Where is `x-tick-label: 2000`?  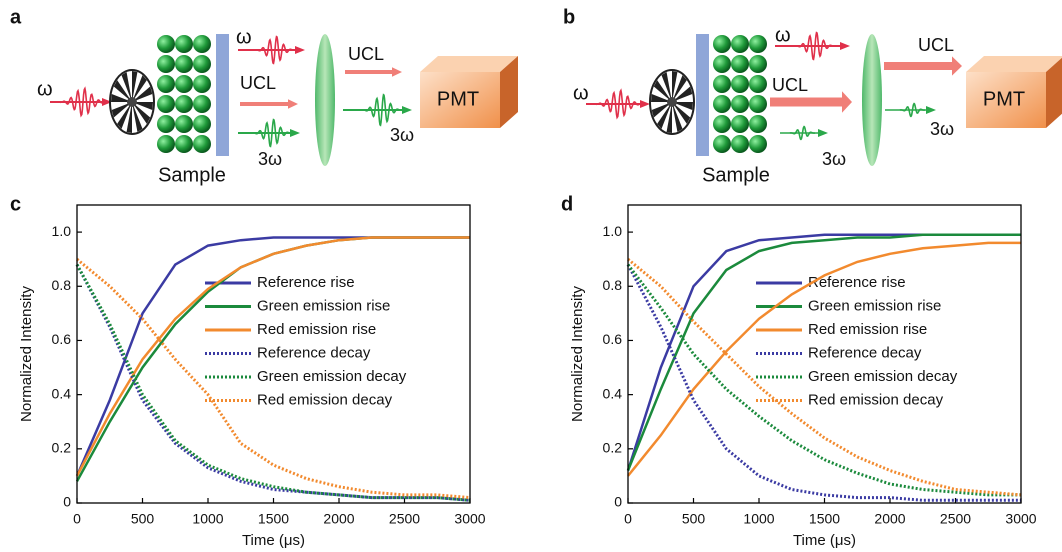
x-tick-label: 2000 is located at coordinates (889, 519).